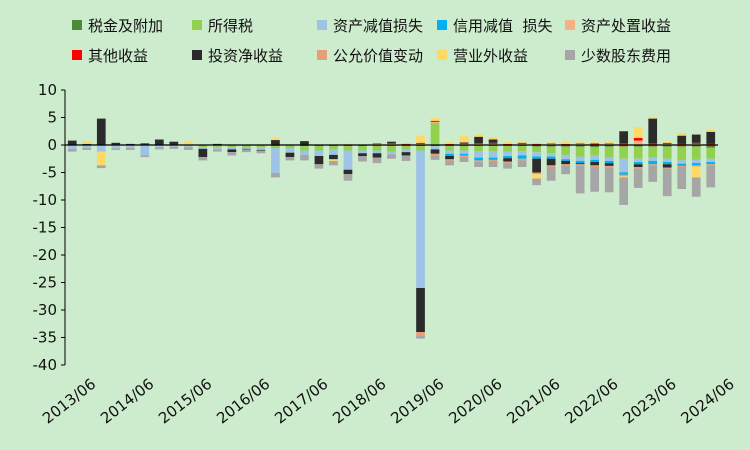 This screenshot has width=750, height=450. Describe the element at coordinates (52, 145) in the screenshot. I see `y-tick-label: 0` at that location.